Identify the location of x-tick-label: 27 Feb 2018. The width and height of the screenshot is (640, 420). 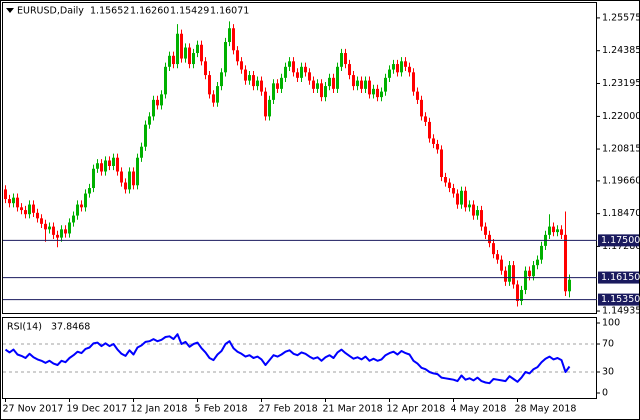
(288, 409).